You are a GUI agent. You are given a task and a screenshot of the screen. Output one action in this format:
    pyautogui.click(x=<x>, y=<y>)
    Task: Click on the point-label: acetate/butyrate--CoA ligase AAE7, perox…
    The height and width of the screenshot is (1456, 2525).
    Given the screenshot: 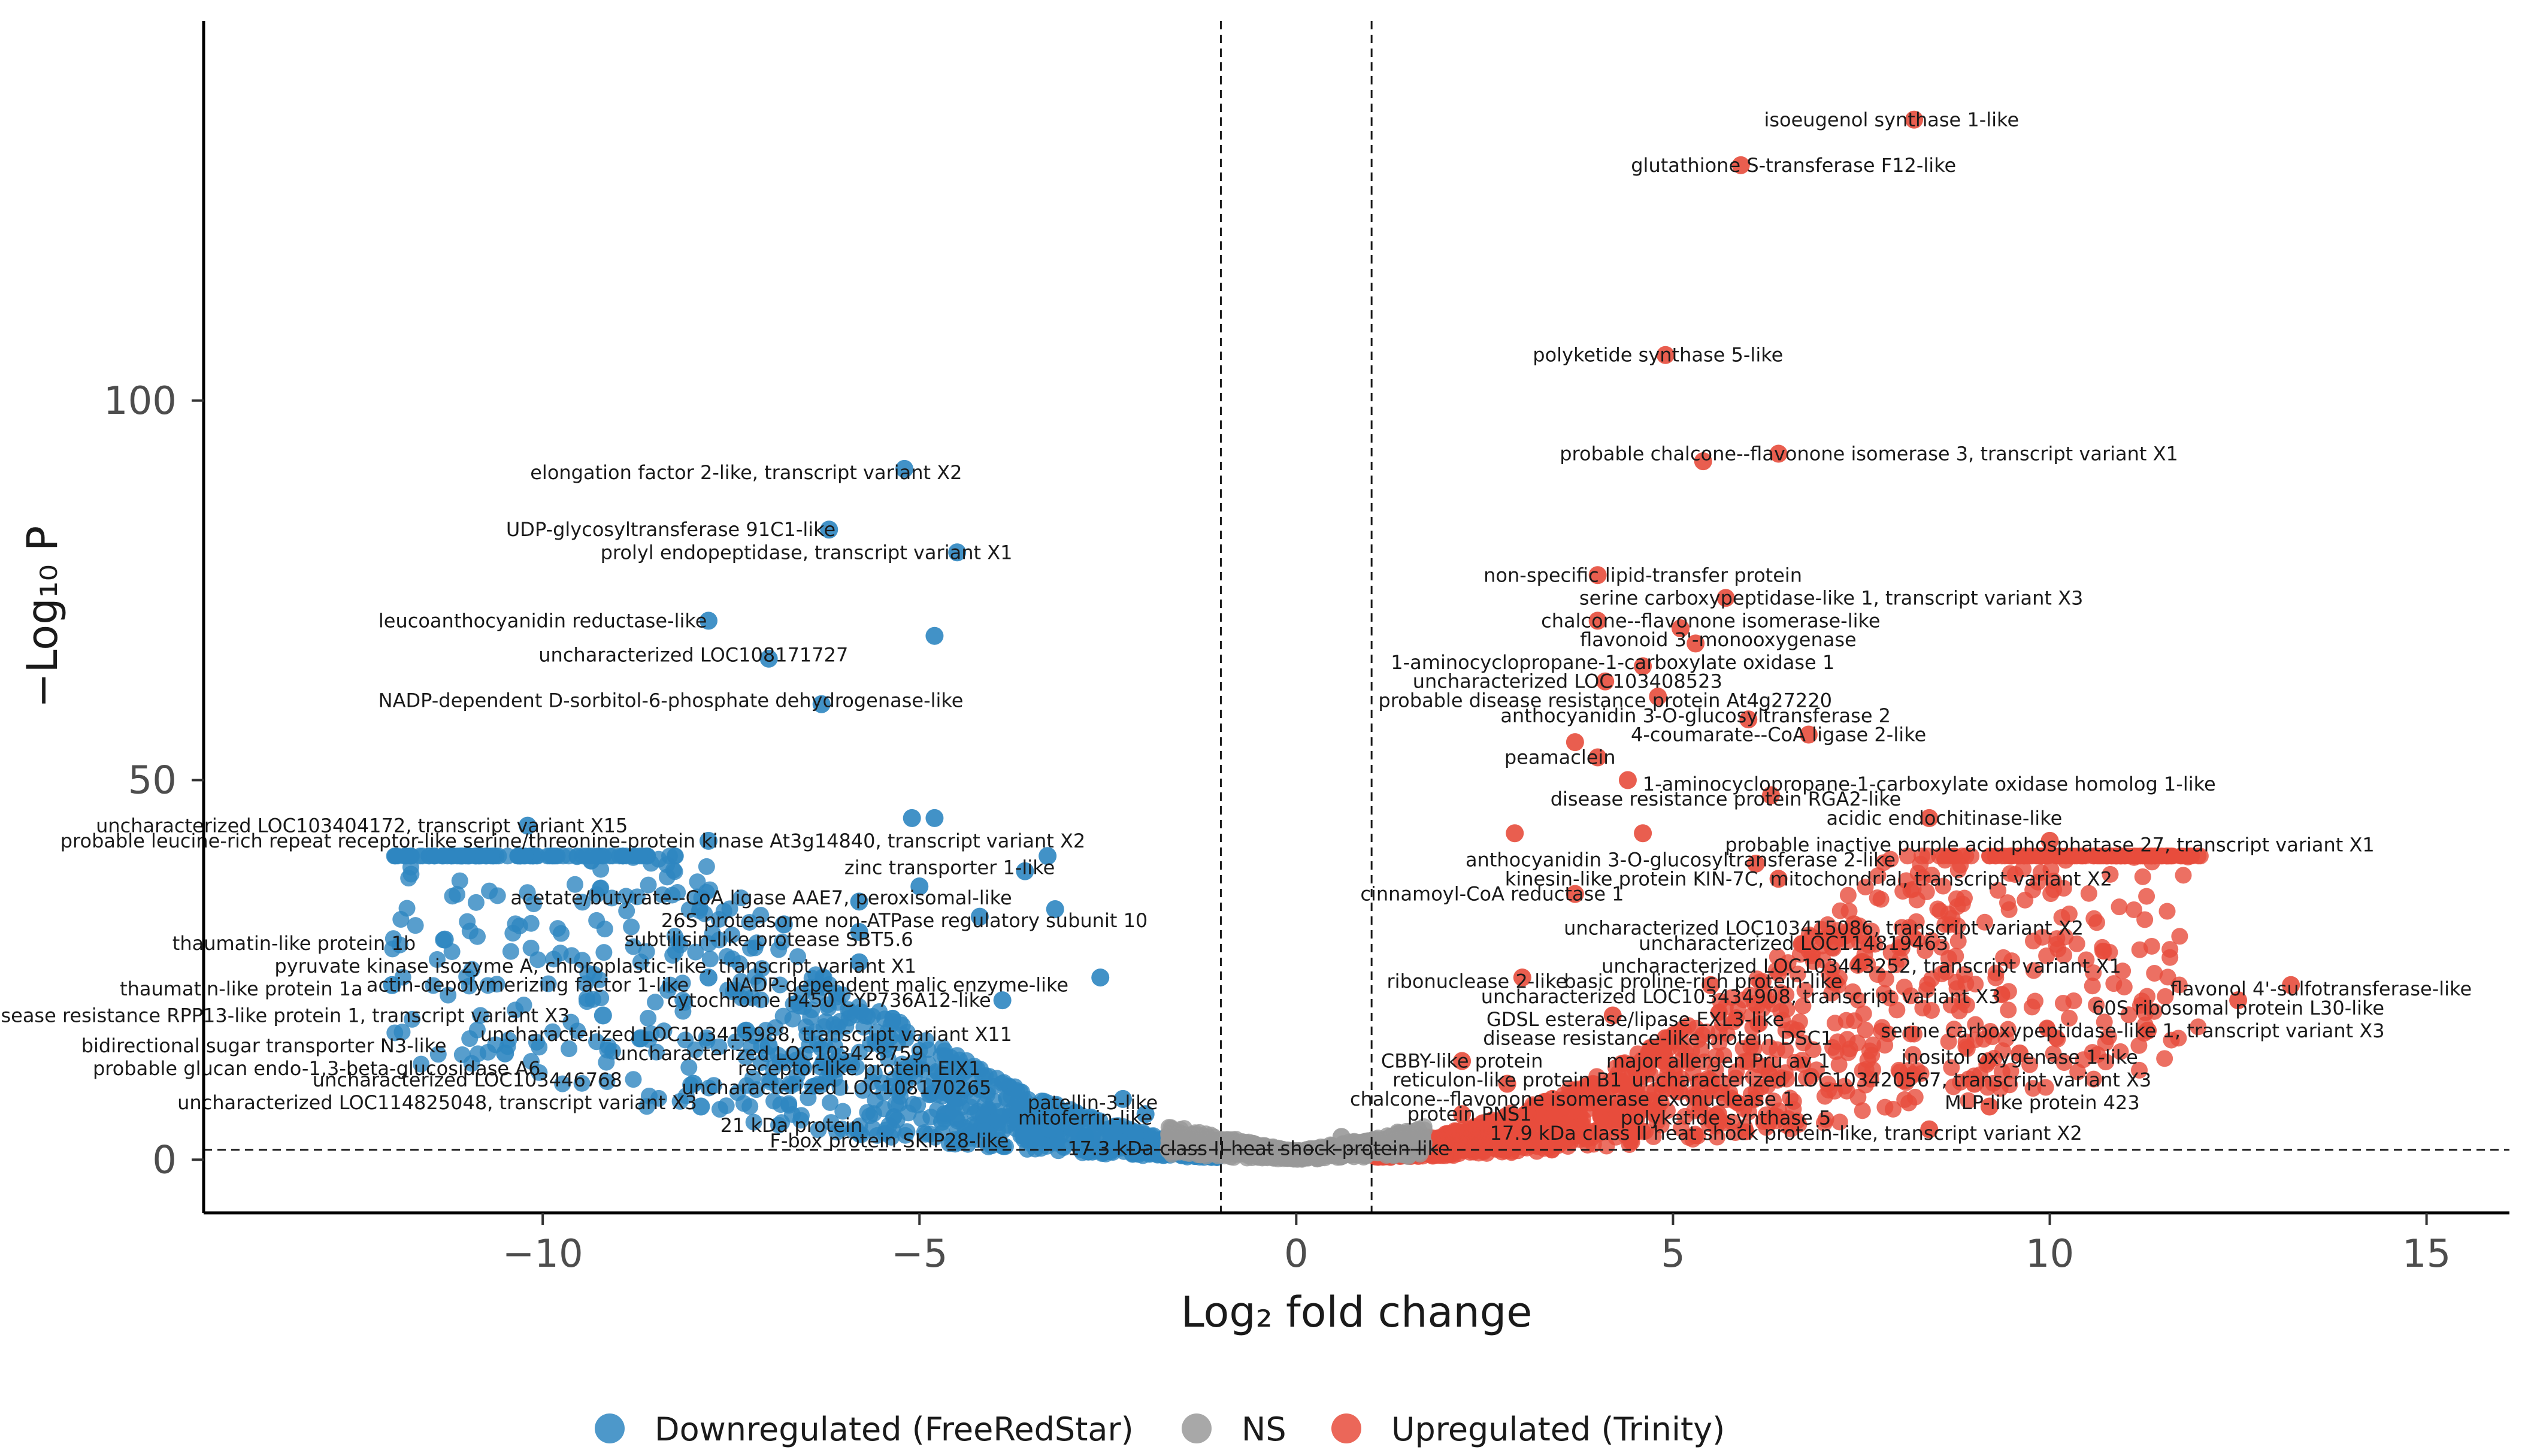 What is the action you would take?
    pyautogui.click(x=761, y=897)
    